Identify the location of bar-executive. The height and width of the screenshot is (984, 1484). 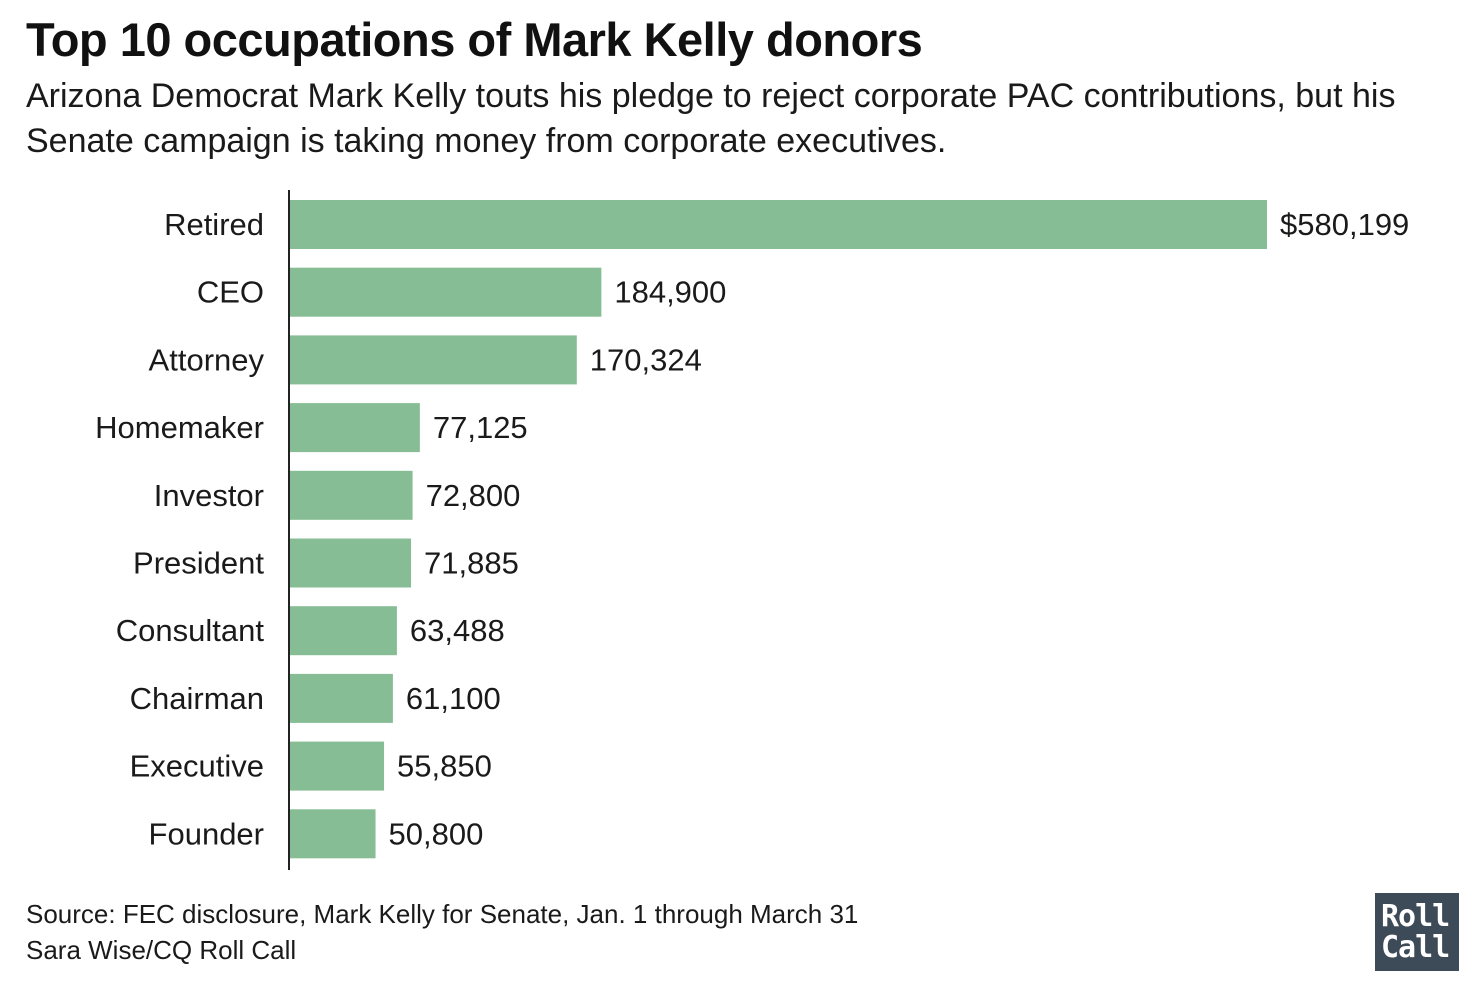
(337, 766).